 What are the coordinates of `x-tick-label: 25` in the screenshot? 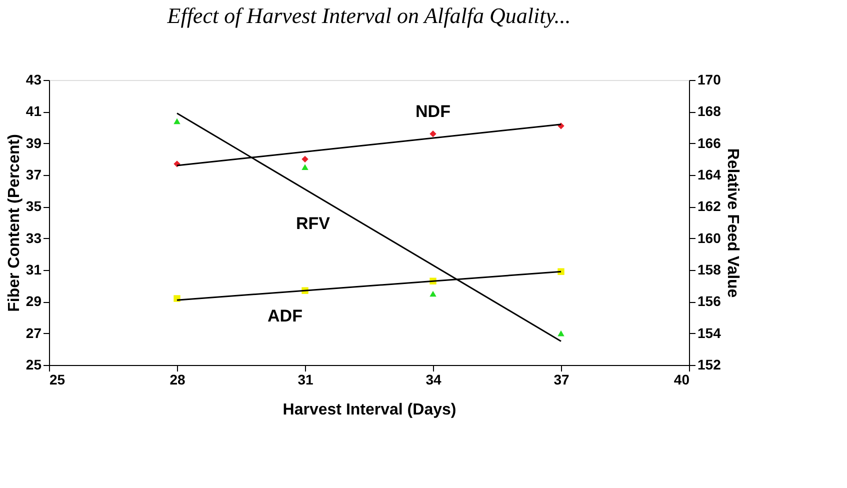 It's located at (58, 380).